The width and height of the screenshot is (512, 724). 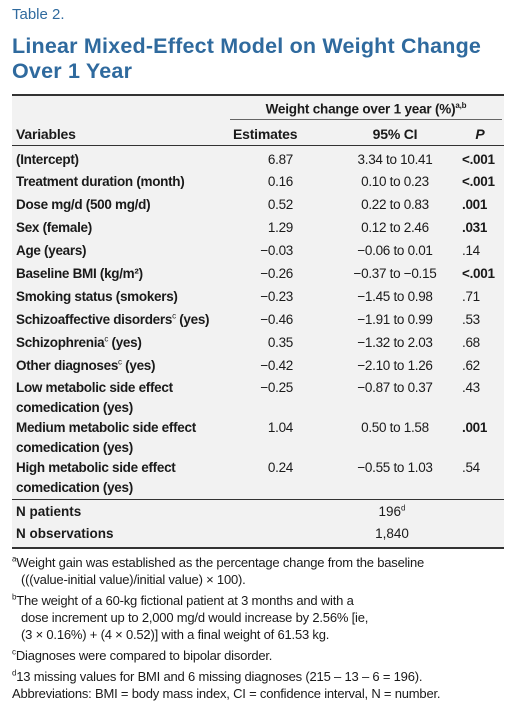 I want to click on footnote-mark: b, so click(x=14, y=597).